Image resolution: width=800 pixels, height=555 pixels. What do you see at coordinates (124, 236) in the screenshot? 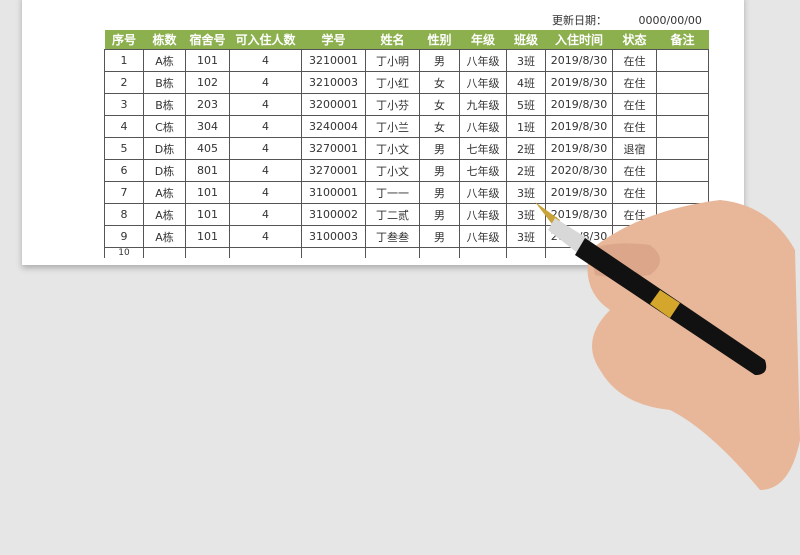
I see `table-cell: 9` at bounding box center [124, 236].